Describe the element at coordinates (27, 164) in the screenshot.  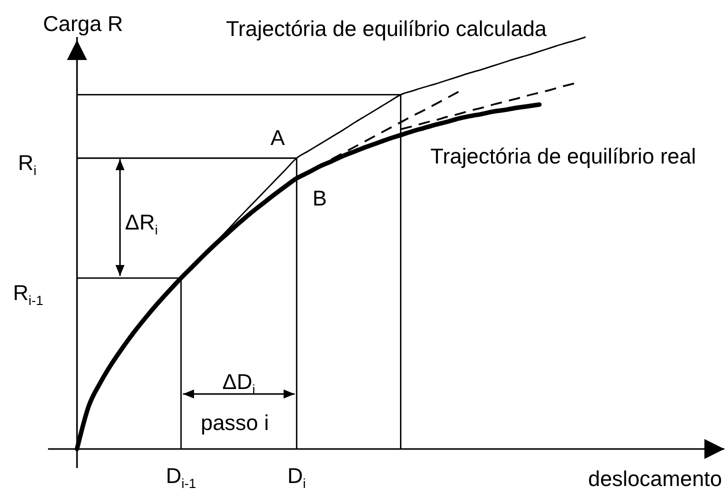
I see `text: R$_{i}$` at that location.